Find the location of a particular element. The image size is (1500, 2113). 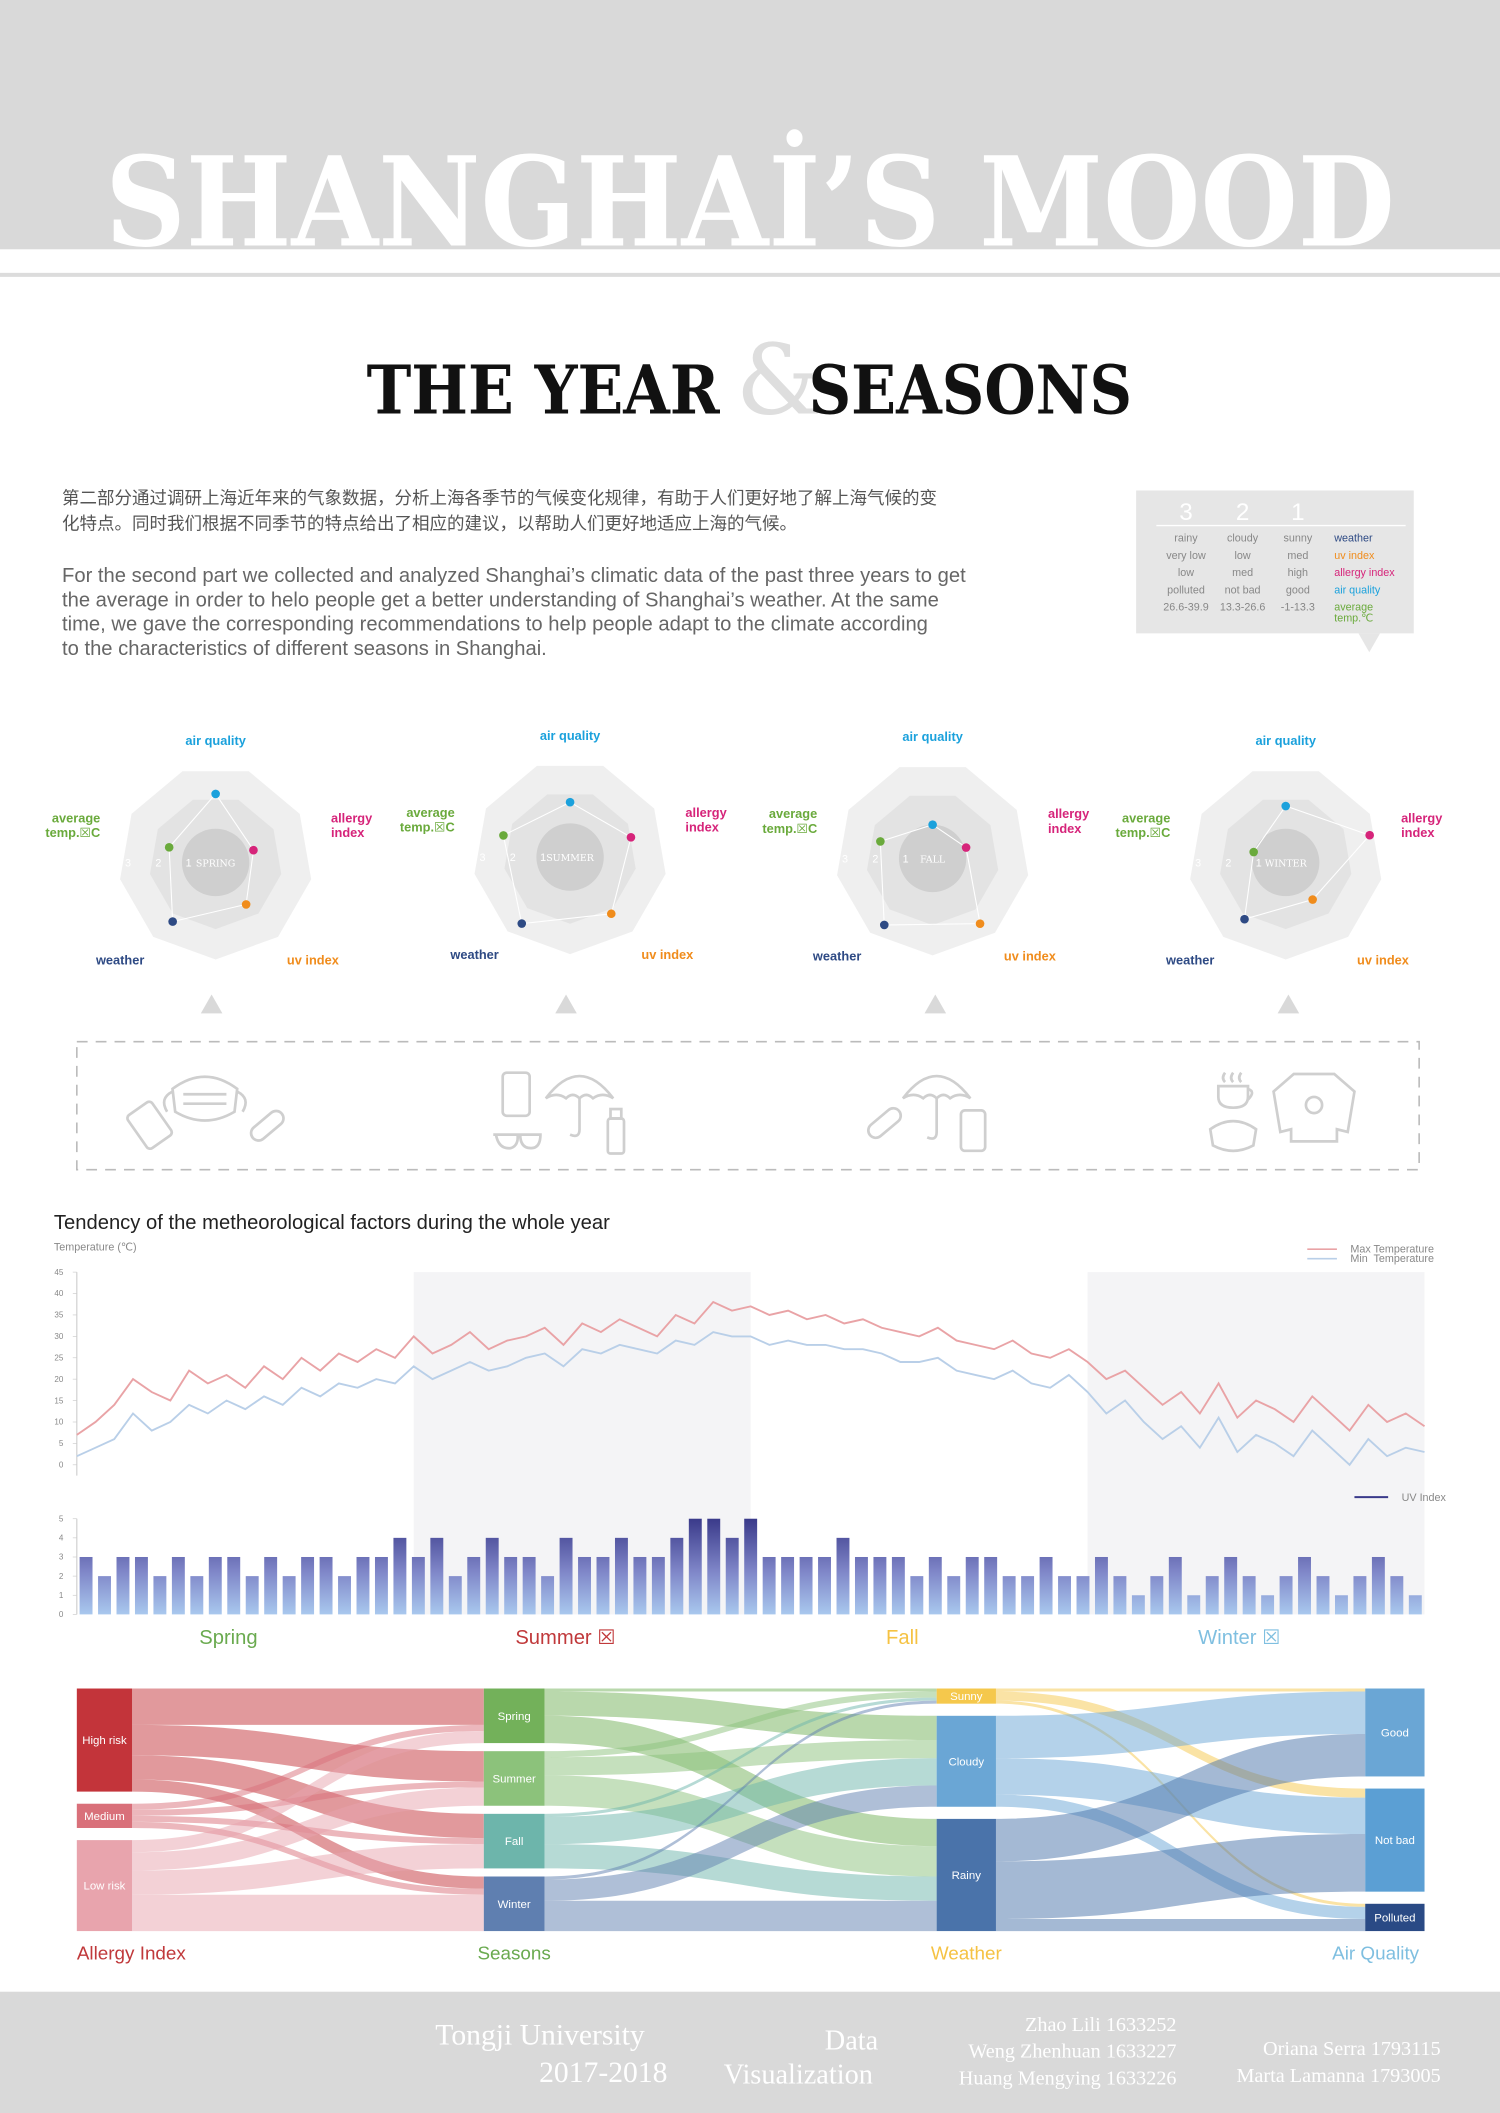

legend-factor: weather is located at coordinates (1353, 539).